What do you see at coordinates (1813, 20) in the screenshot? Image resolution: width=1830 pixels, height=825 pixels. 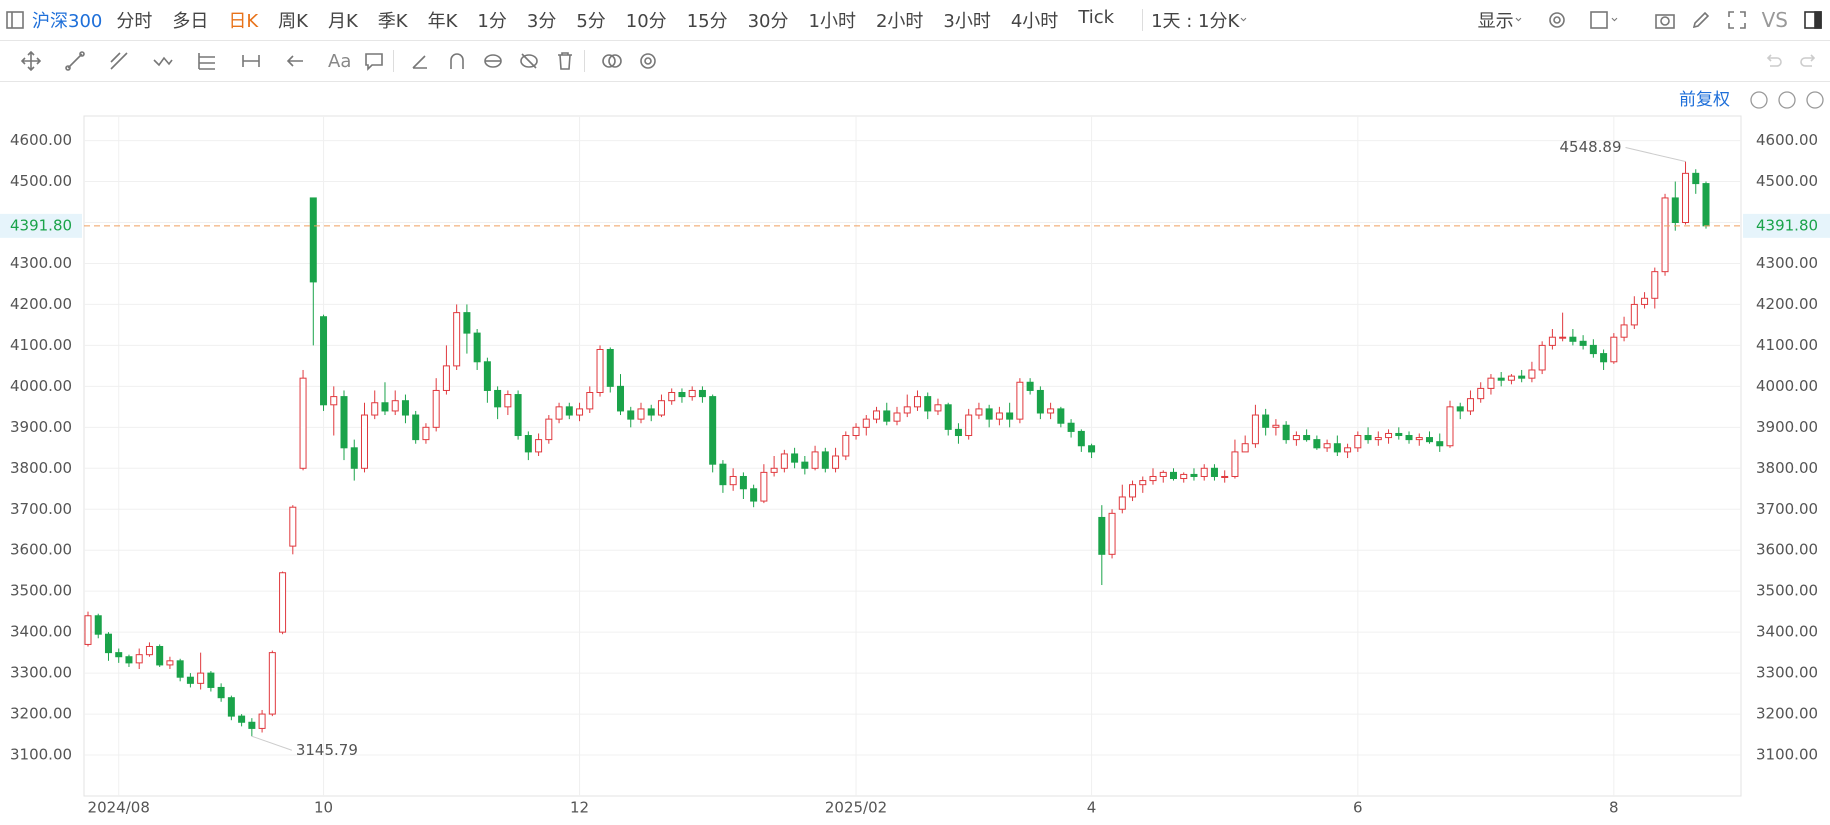 I see `panel-icon` at bounding box center [1813, 20].